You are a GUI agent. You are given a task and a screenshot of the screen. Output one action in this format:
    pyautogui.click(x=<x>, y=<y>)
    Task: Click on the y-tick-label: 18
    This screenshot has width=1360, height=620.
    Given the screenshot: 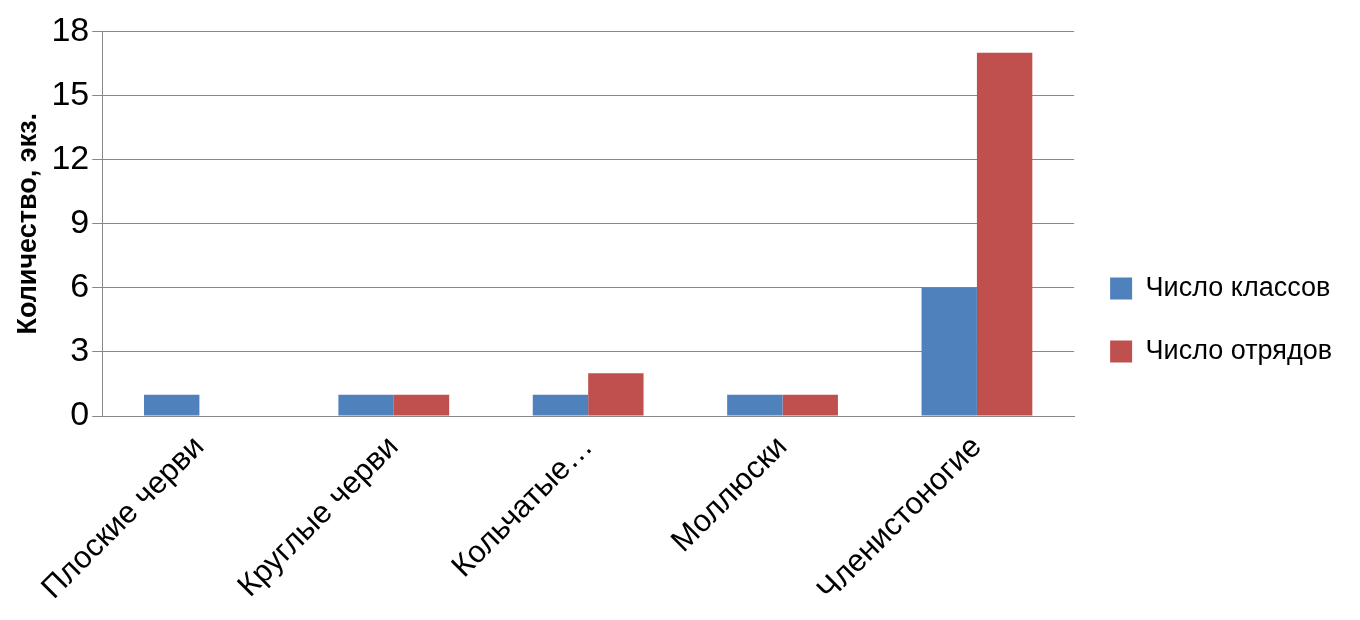 What is the action you would take?
    pyautogui.click(x=70, y=28)
    